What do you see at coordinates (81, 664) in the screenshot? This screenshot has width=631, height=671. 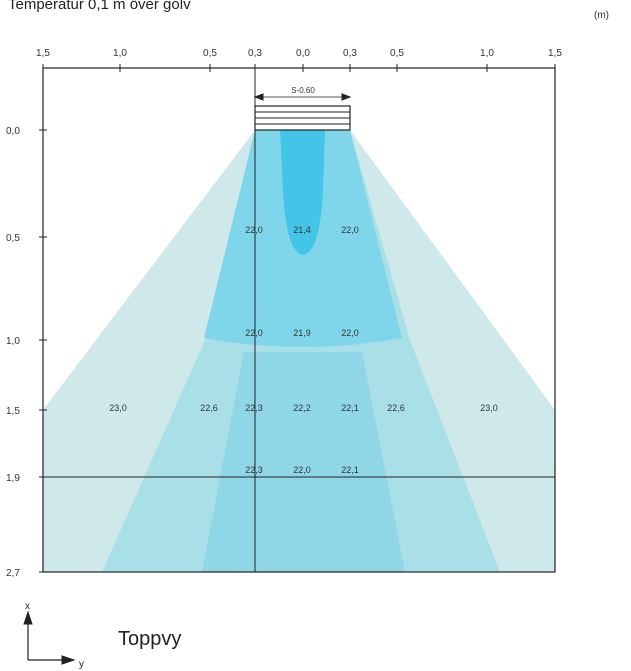 I see `axis-y-label: y` at bounding box center [81, 664].